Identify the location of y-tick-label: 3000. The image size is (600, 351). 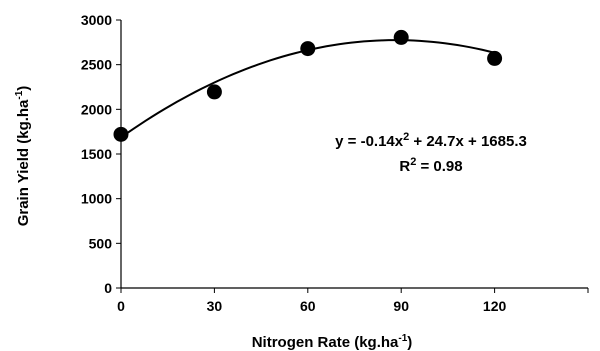
(96, 20).